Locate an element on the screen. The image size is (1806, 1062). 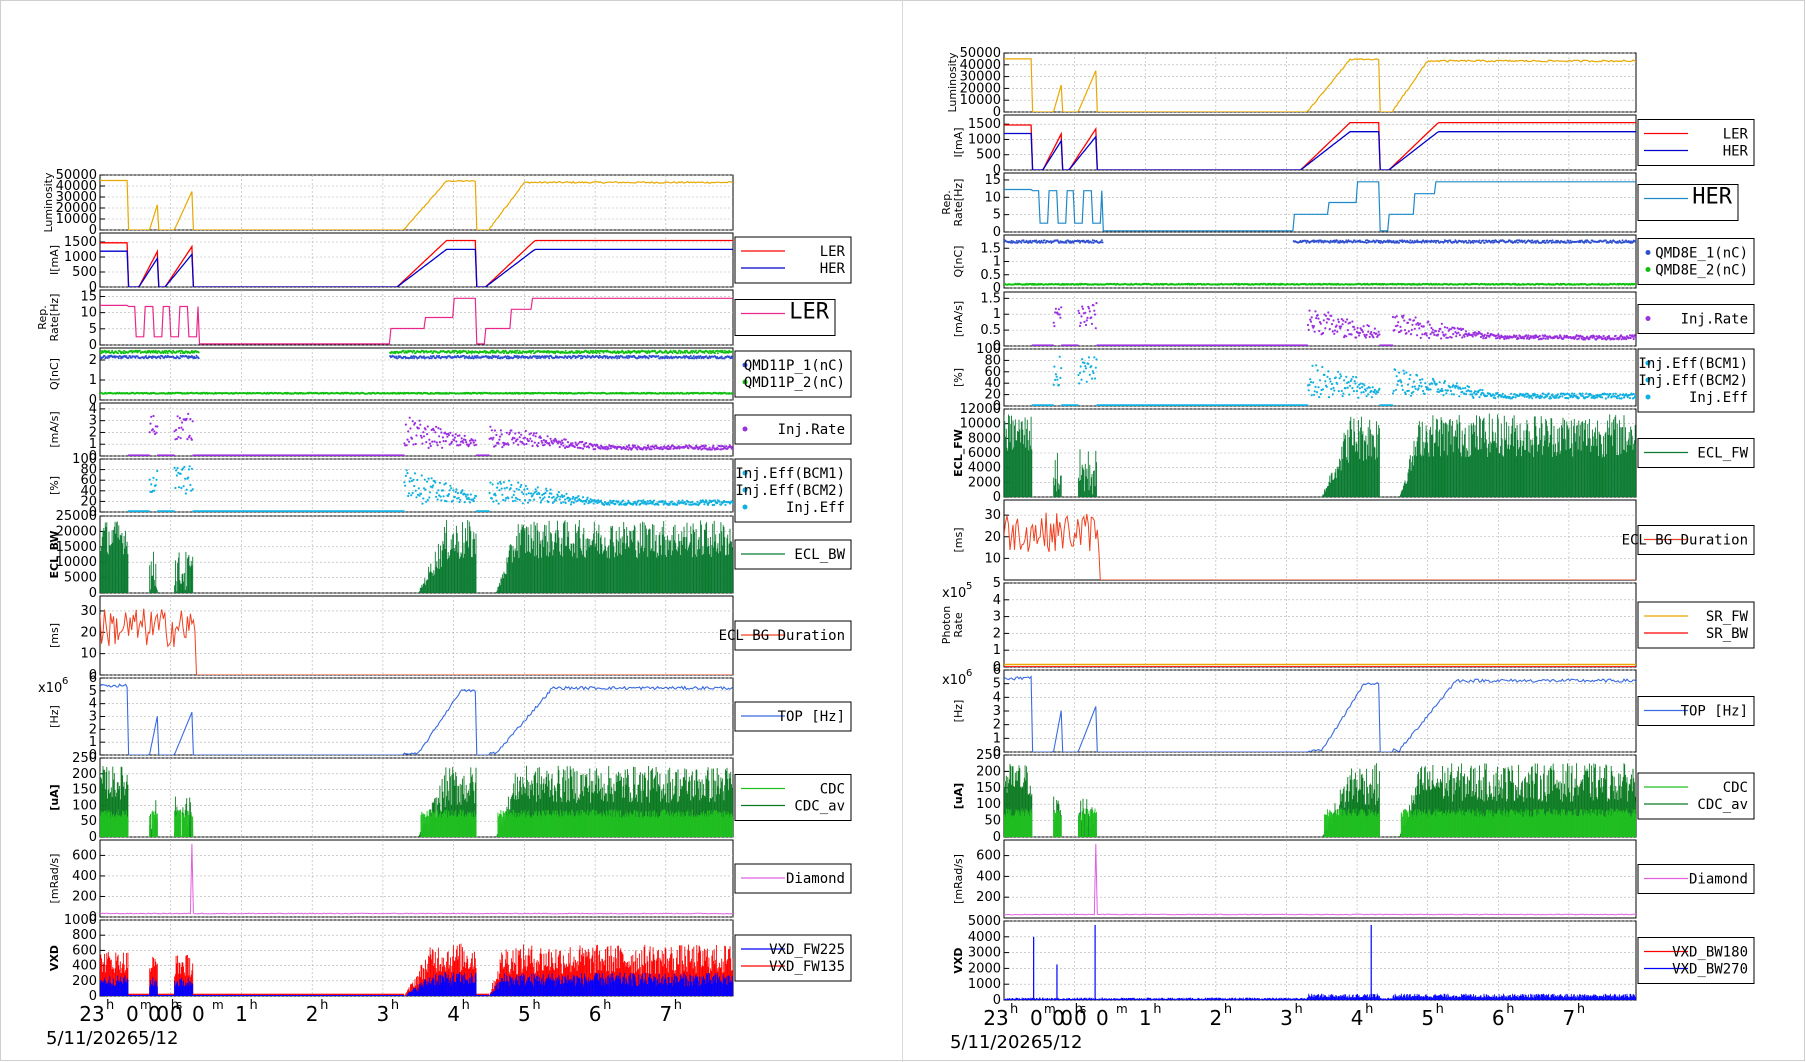
legend-label: ECL_BW is located at coordinates (819, 555).